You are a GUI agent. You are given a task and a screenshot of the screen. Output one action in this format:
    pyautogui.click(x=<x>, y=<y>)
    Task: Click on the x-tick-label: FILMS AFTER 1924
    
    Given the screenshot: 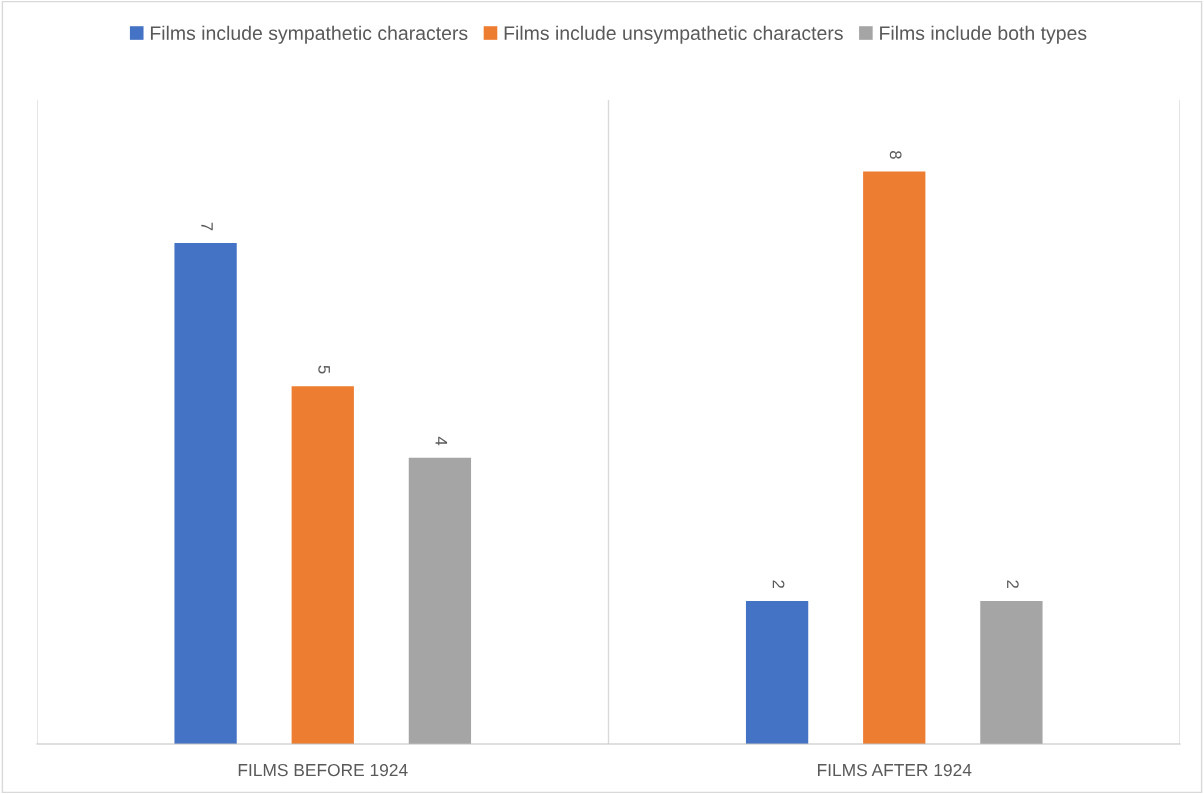 What is the action you would take?
    pyautogui.click(x=895, y=770)
    